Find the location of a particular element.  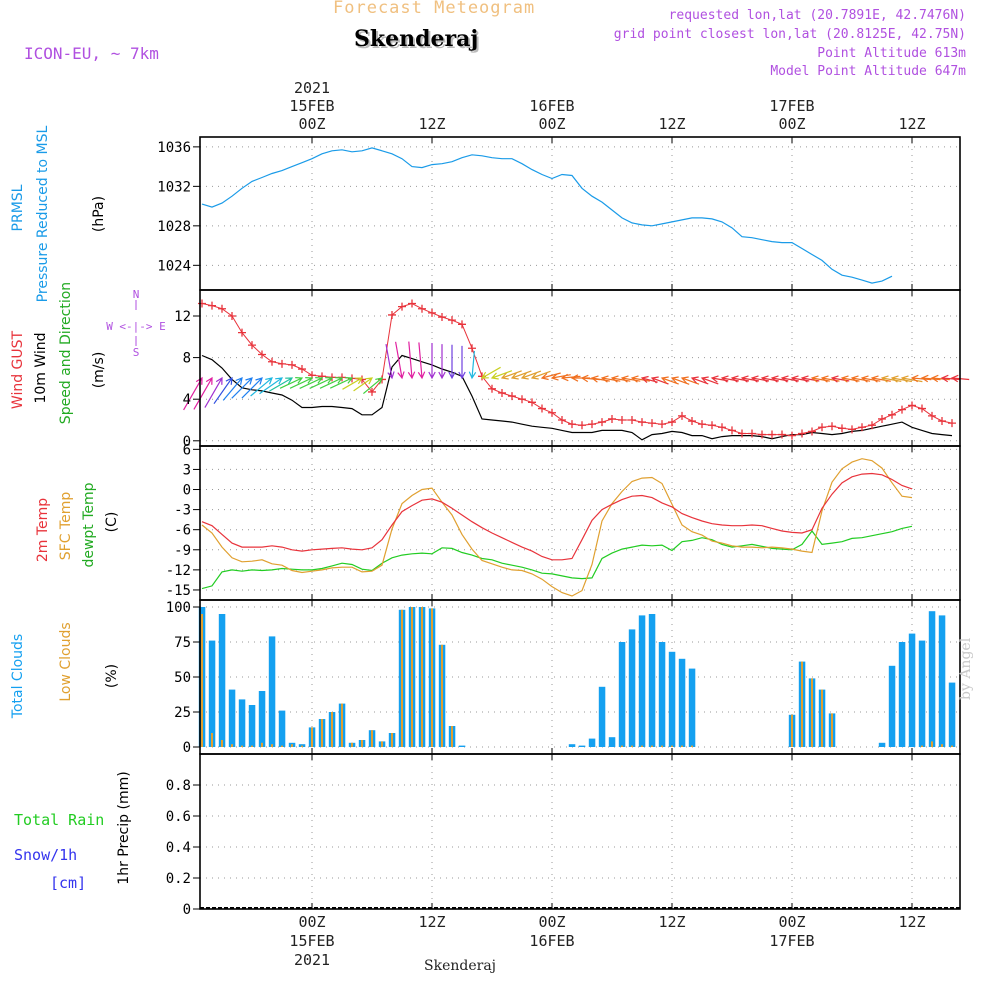

ytick-label-pressure: 1024 is located at coordinates (174, 266).